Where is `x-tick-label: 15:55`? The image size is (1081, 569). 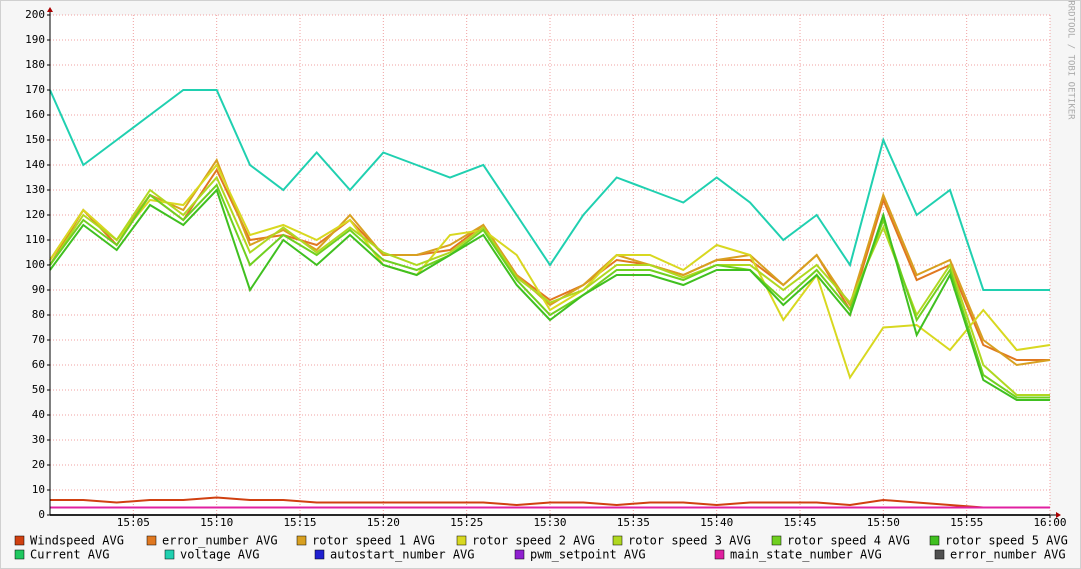
x-tick-label: 15:55 is located at coordinates (966, 522).